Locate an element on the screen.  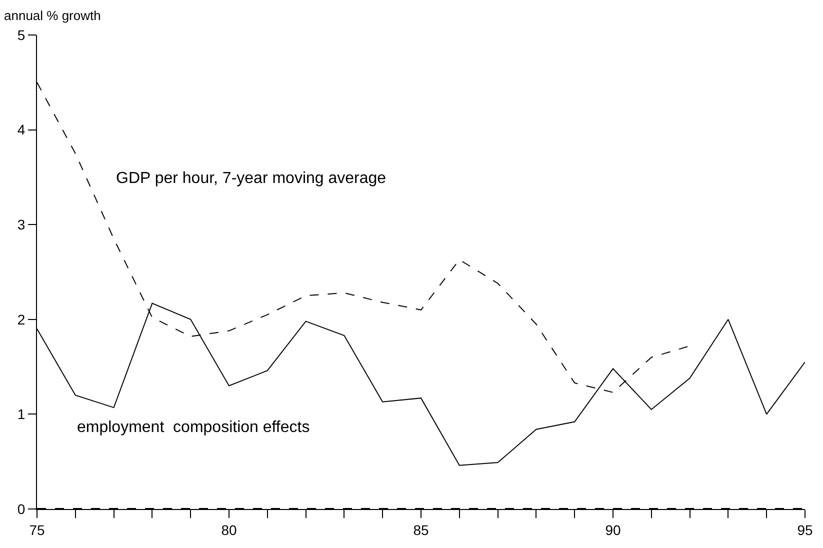
x-tick-label: 90 is located at coordinates (613, 530).